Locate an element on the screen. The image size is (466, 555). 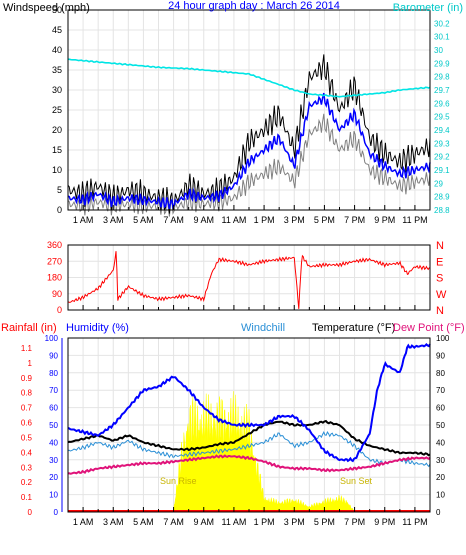
humidity-tick-label: 100 is located at coordinates (52, 338).